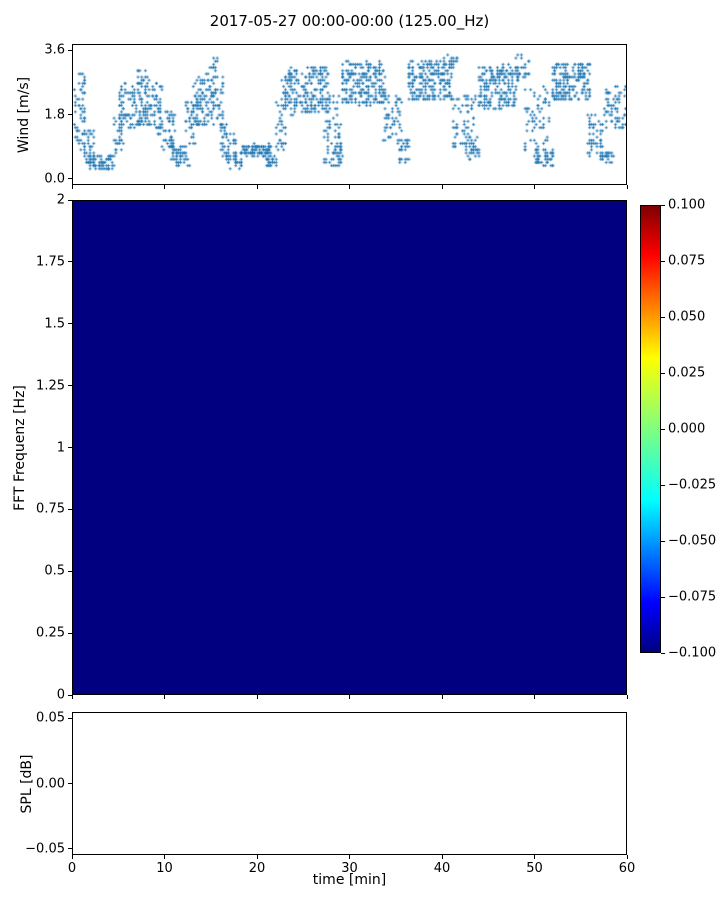 This screenshot has width=720, height=900. What do you see at coordinates (687, 205) in the screenshot?
I see `right-tick-label: 0.100` at bounding box center [687, 205].